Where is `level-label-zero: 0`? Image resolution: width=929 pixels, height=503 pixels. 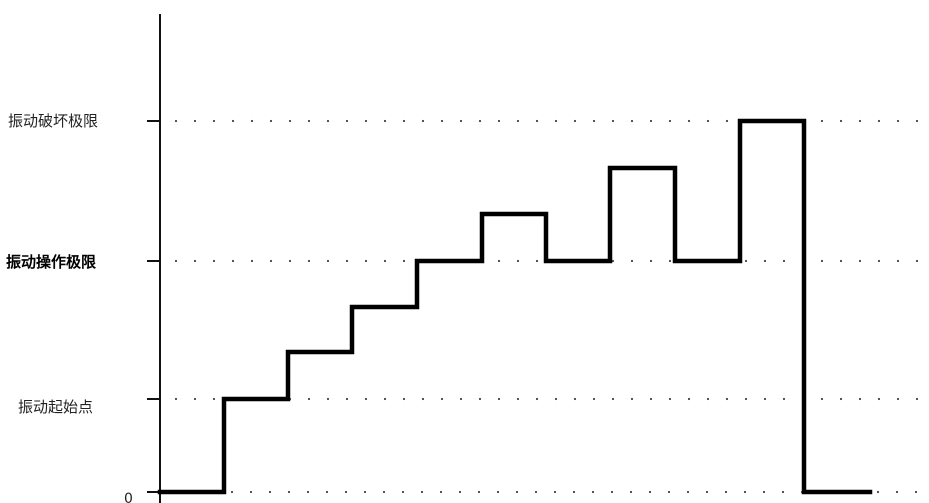 level-label-zero: 0 is located at coordinates (128, 497).